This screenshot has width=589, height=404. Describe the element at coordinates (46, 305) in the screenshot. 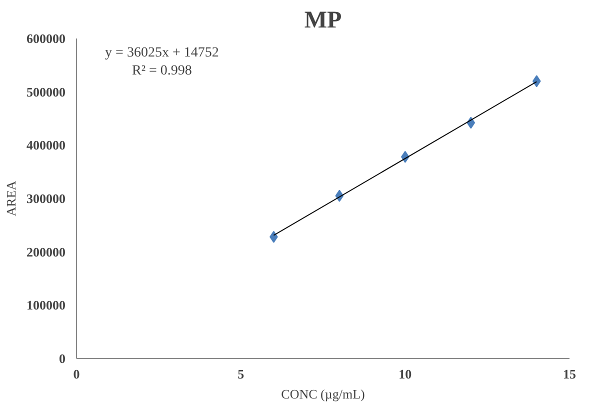

I see `y-tick-label: 100000` at that location.